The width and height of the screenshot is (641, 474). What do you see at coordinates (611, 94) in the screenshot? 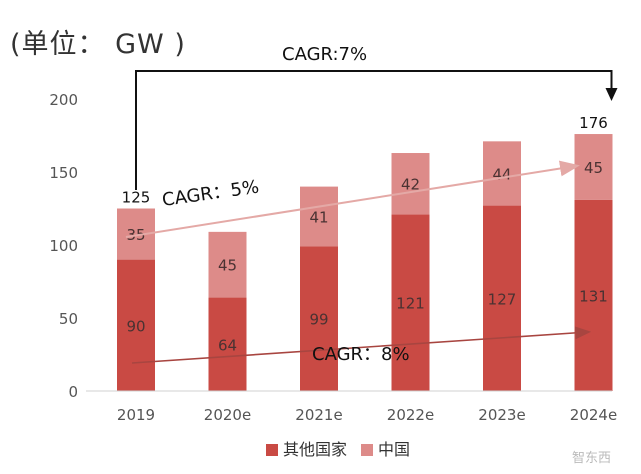
I see `cagr-bracket-arrowhead` at bounding box center [611, 94].